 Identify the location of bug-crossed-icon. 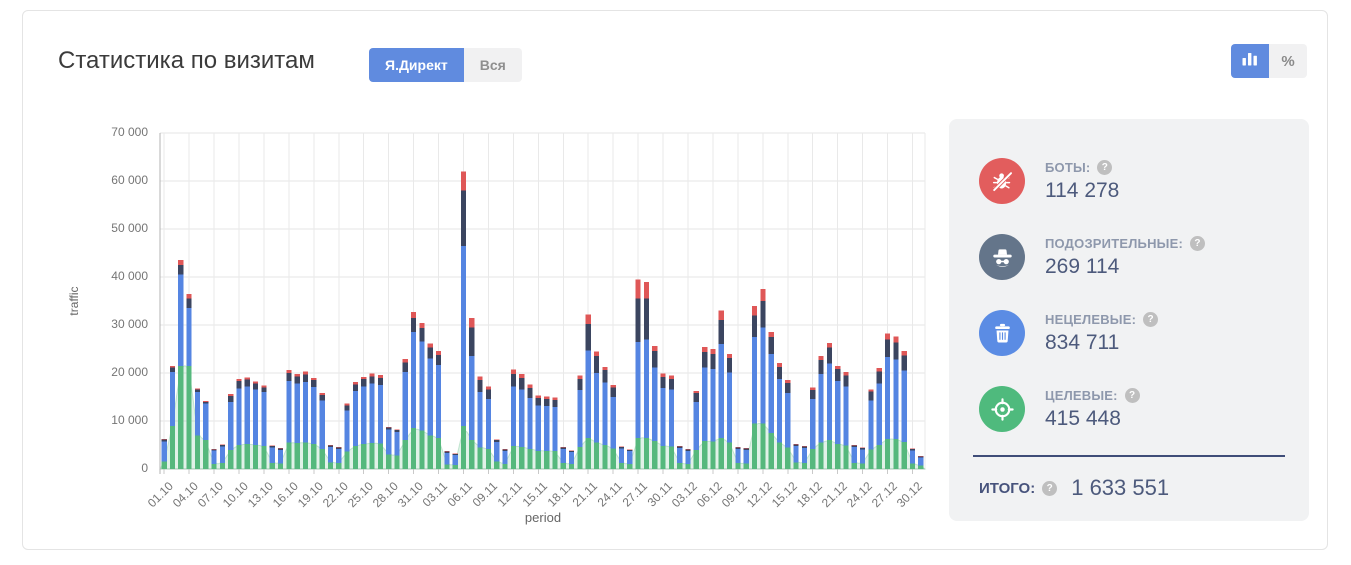
(1002, 181).